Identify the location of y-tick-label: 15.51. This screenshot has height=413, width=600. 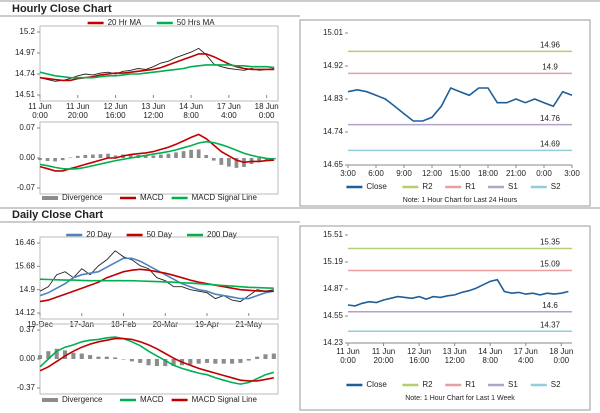
(333, 234).